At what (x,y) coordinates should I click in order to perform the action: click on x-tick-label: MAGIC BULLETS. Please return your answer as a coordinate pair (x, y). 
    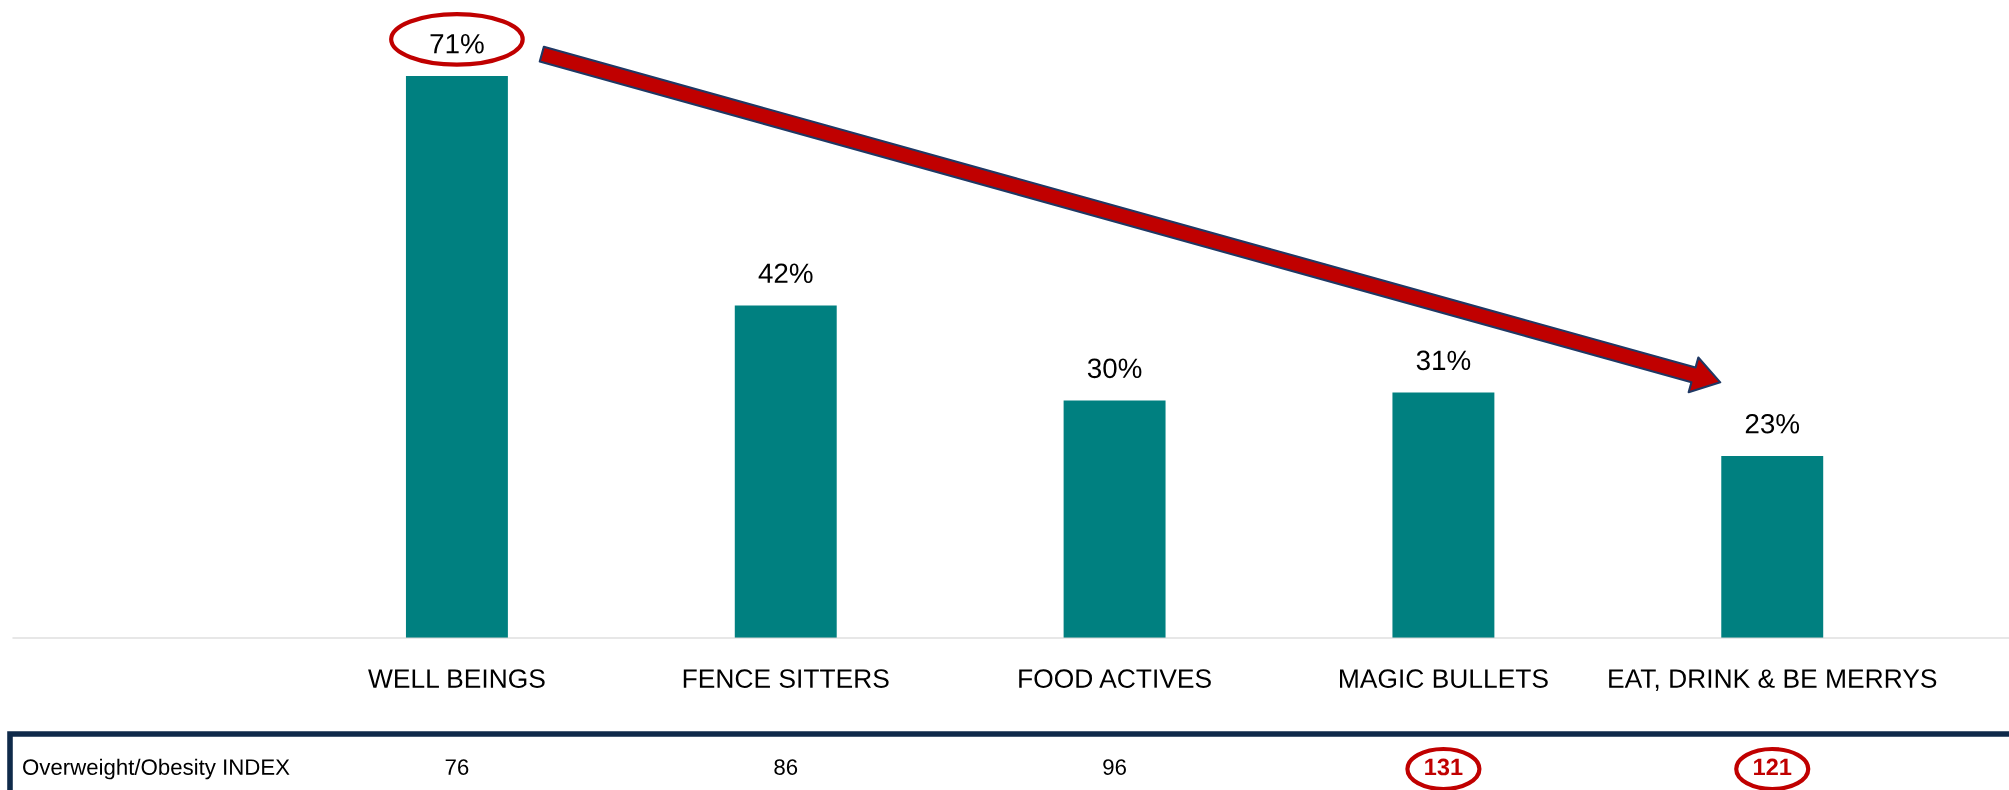
    Looking at the image, I should click on (1444, 678).